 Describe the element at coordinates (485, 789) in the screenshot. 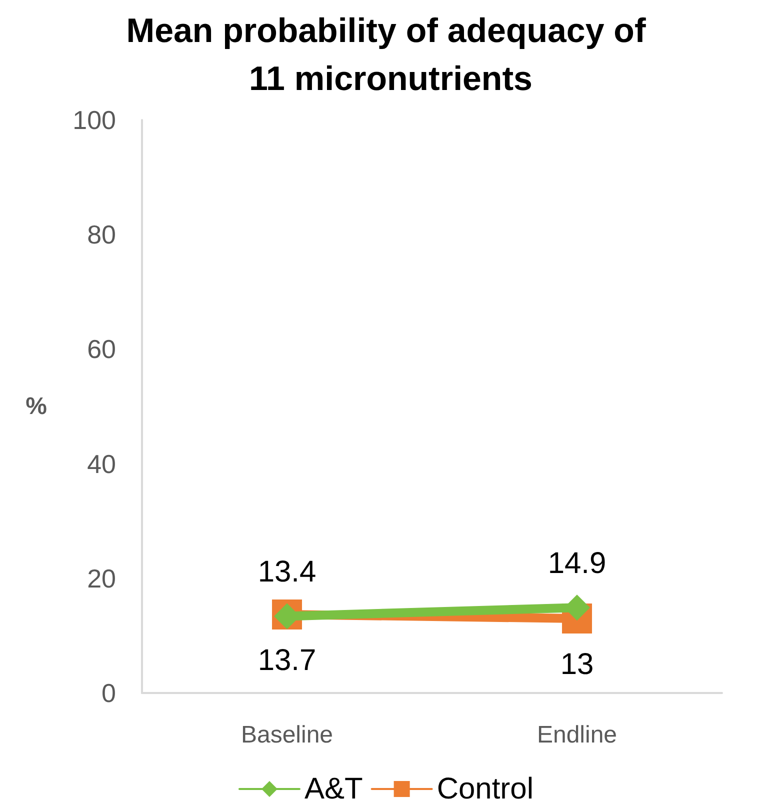

I see `legend-label: Control` at that location.